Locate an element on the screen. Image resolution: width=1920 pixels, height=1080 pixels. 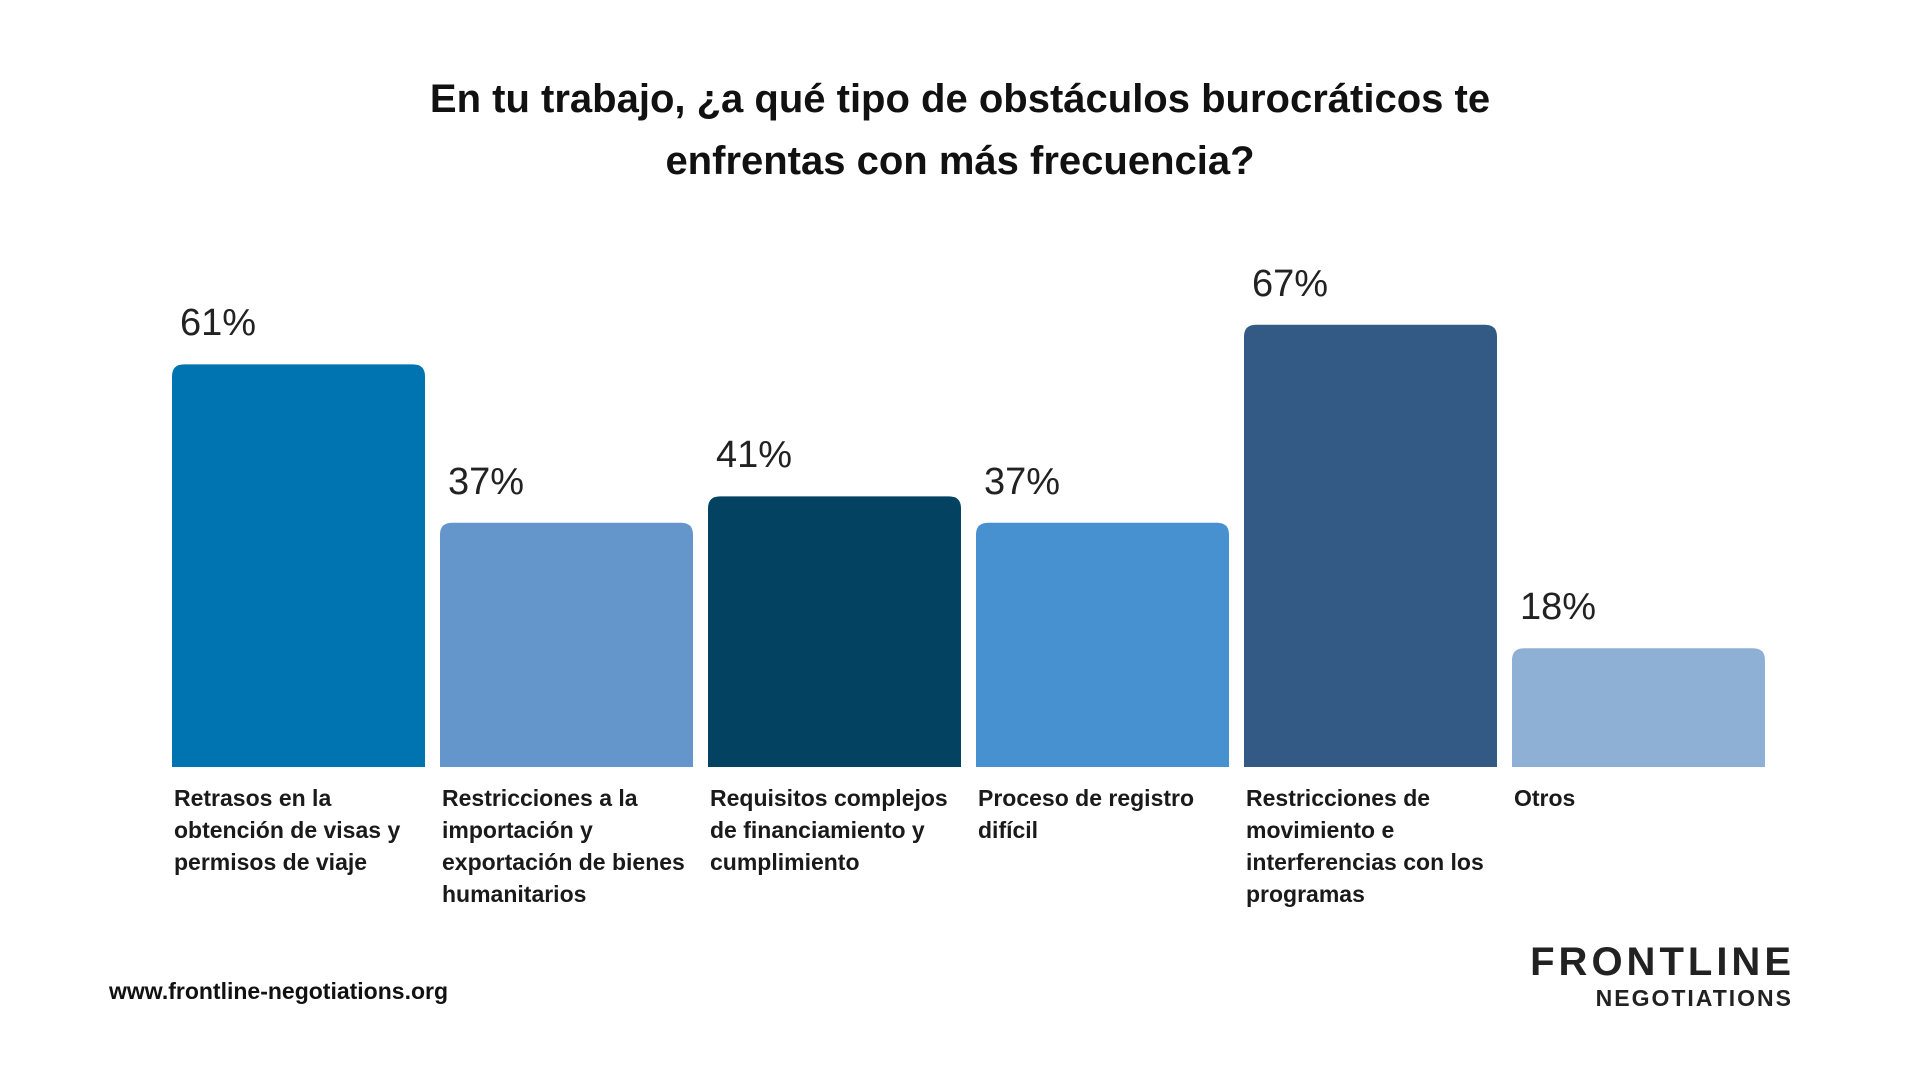
value-label: 61% is located at coordinates (218, 323).